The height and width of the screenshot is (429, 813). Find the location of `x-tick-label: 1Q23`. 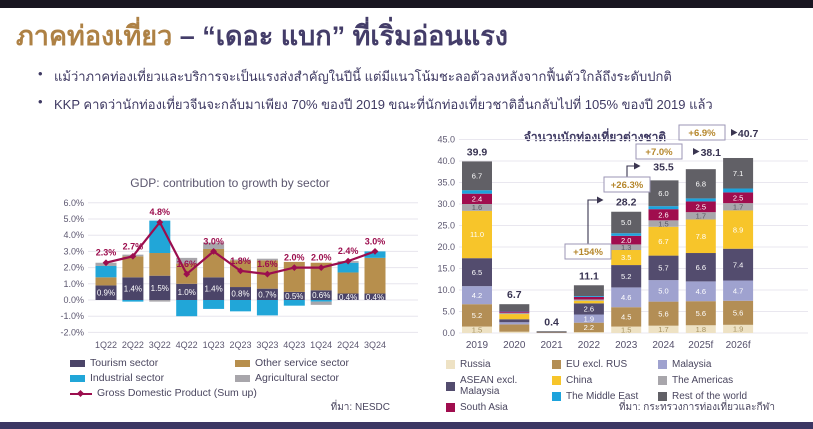

x-tick-label: 1Q23 is located at coordinates (214, 345).